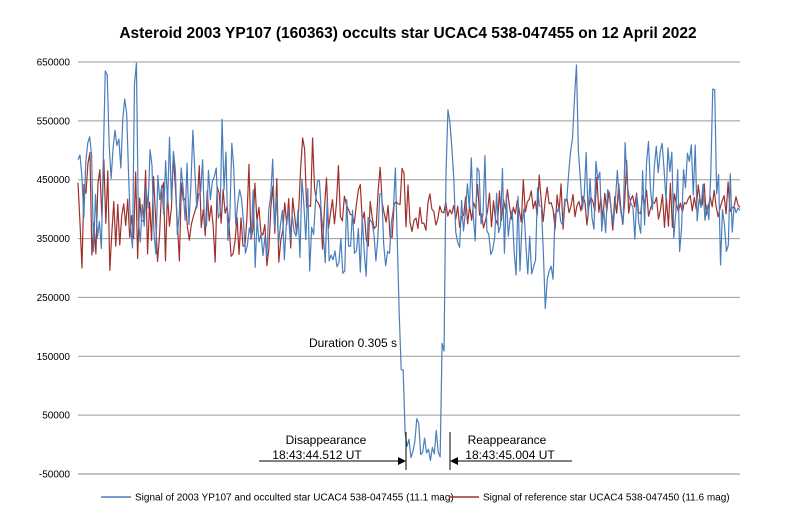 Image resolution: width=796 pixels, height=530 pixels. What do you see at coordinates (54, 180) in the screenshot?
I see `y-tick-label: 450000` at bounding box center [54, 180].